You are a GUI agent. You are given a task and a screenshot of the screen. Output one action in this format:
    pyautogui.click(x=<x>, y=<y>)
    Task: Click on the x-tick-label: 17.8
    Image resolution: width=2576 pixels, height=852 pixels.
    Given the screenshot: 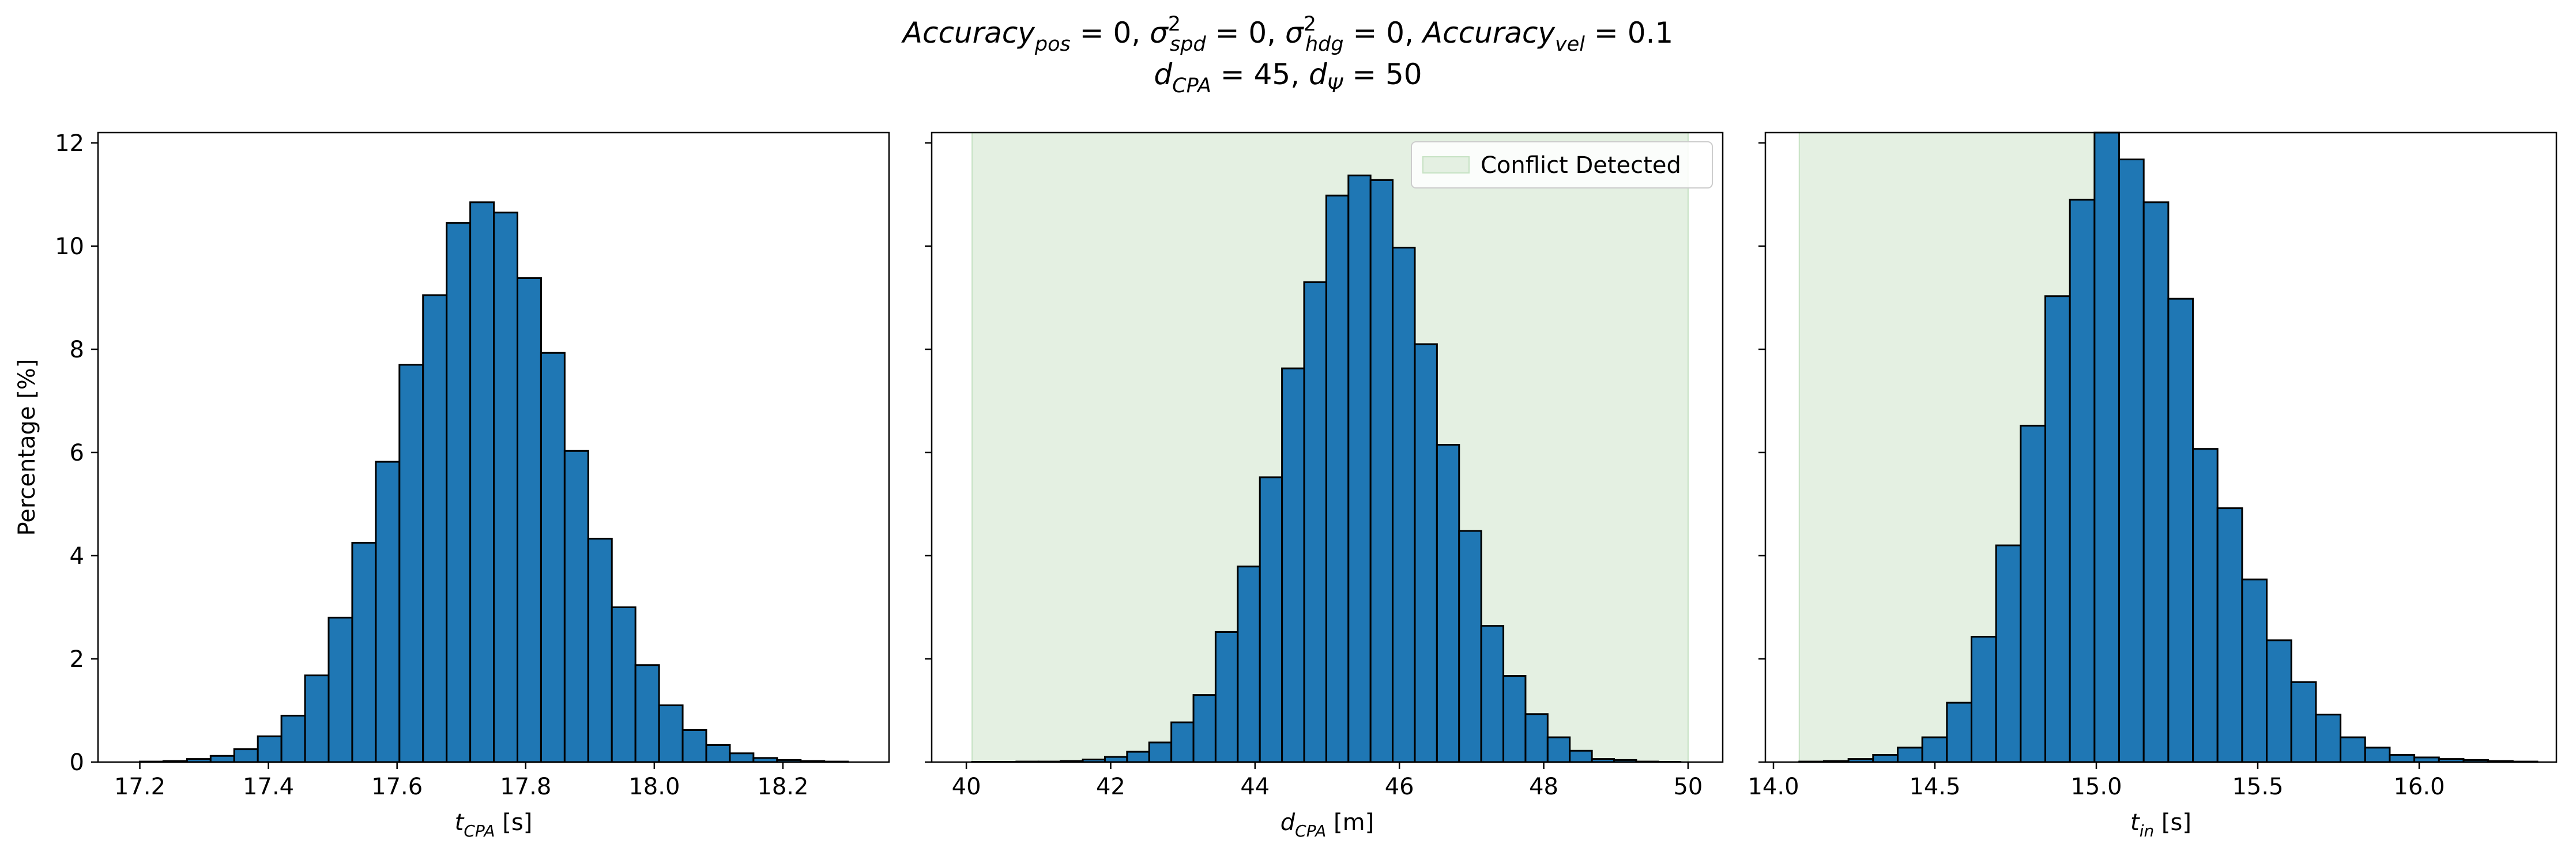 What is the action you would take?
    pyautogui.click(x=525, y=787)
    